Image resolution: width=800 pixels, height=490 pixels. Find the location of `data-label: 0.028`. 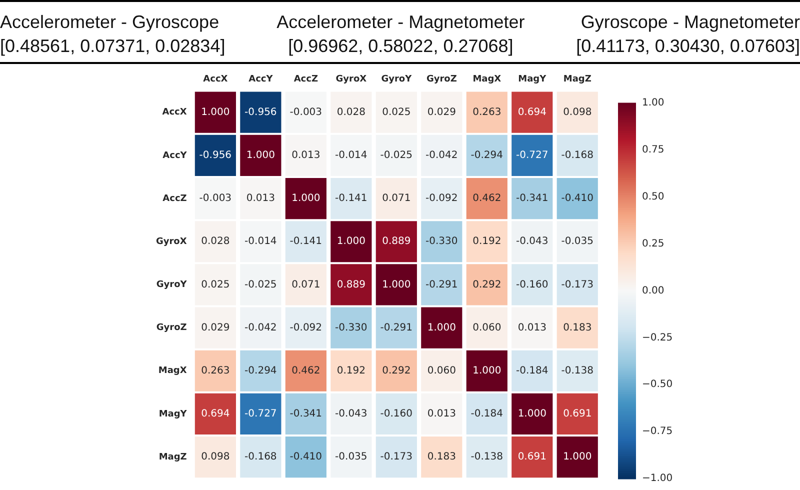

data-label: 0.028 is located at coordinates (215, 242).